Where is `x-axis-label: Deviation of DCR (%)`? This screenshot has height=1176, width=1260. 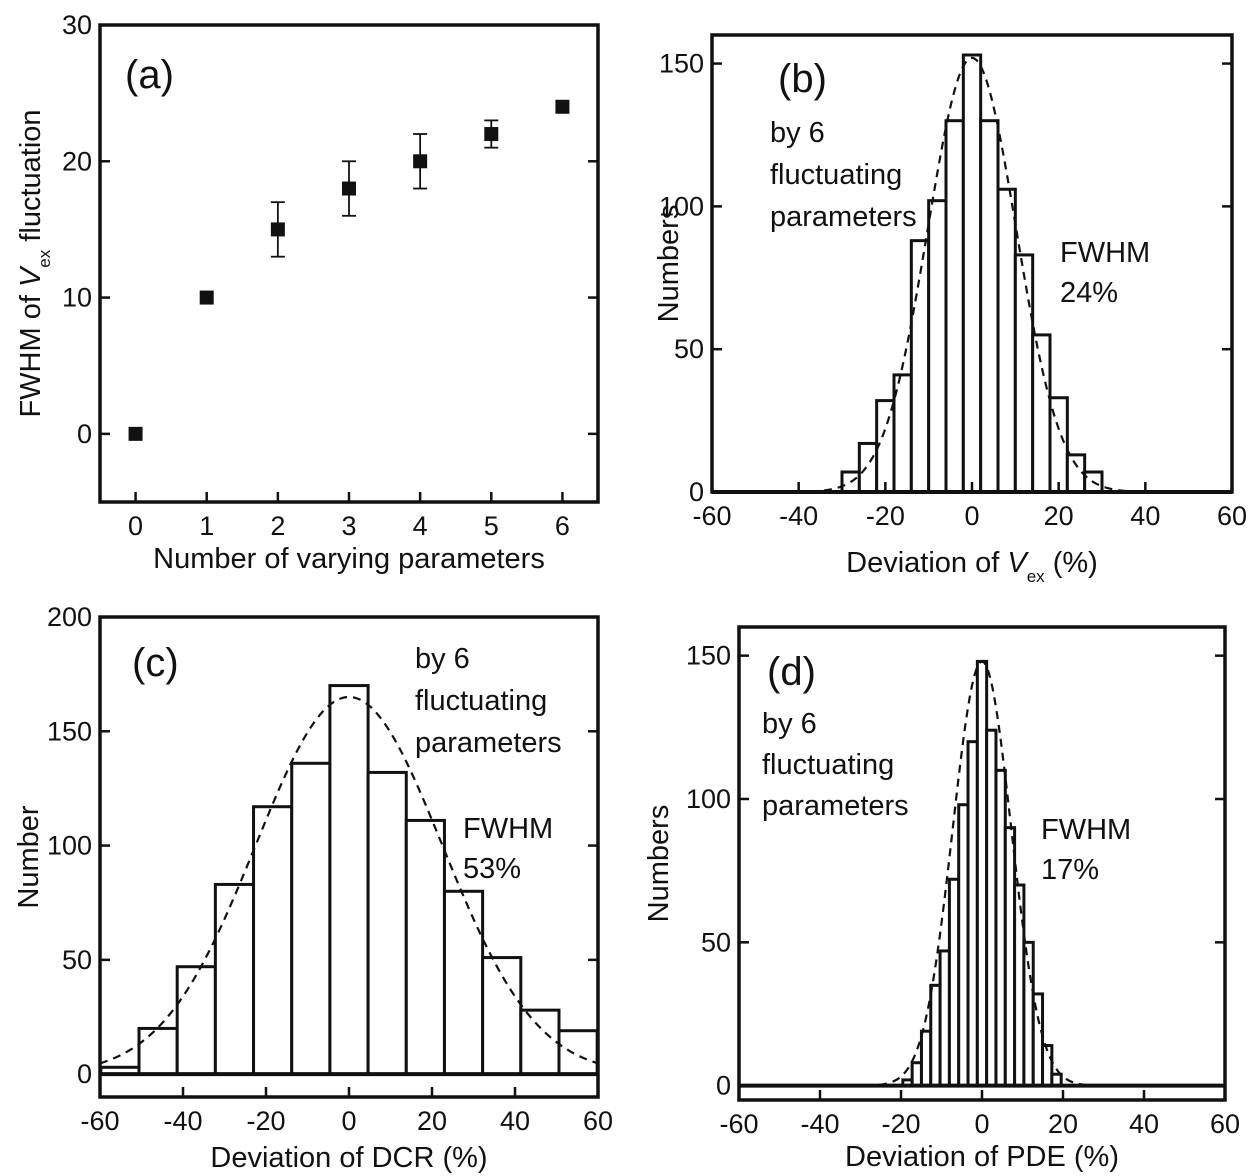
x-axis-label: Deviation of DCR (%) is located at coordinates (348, 1158).